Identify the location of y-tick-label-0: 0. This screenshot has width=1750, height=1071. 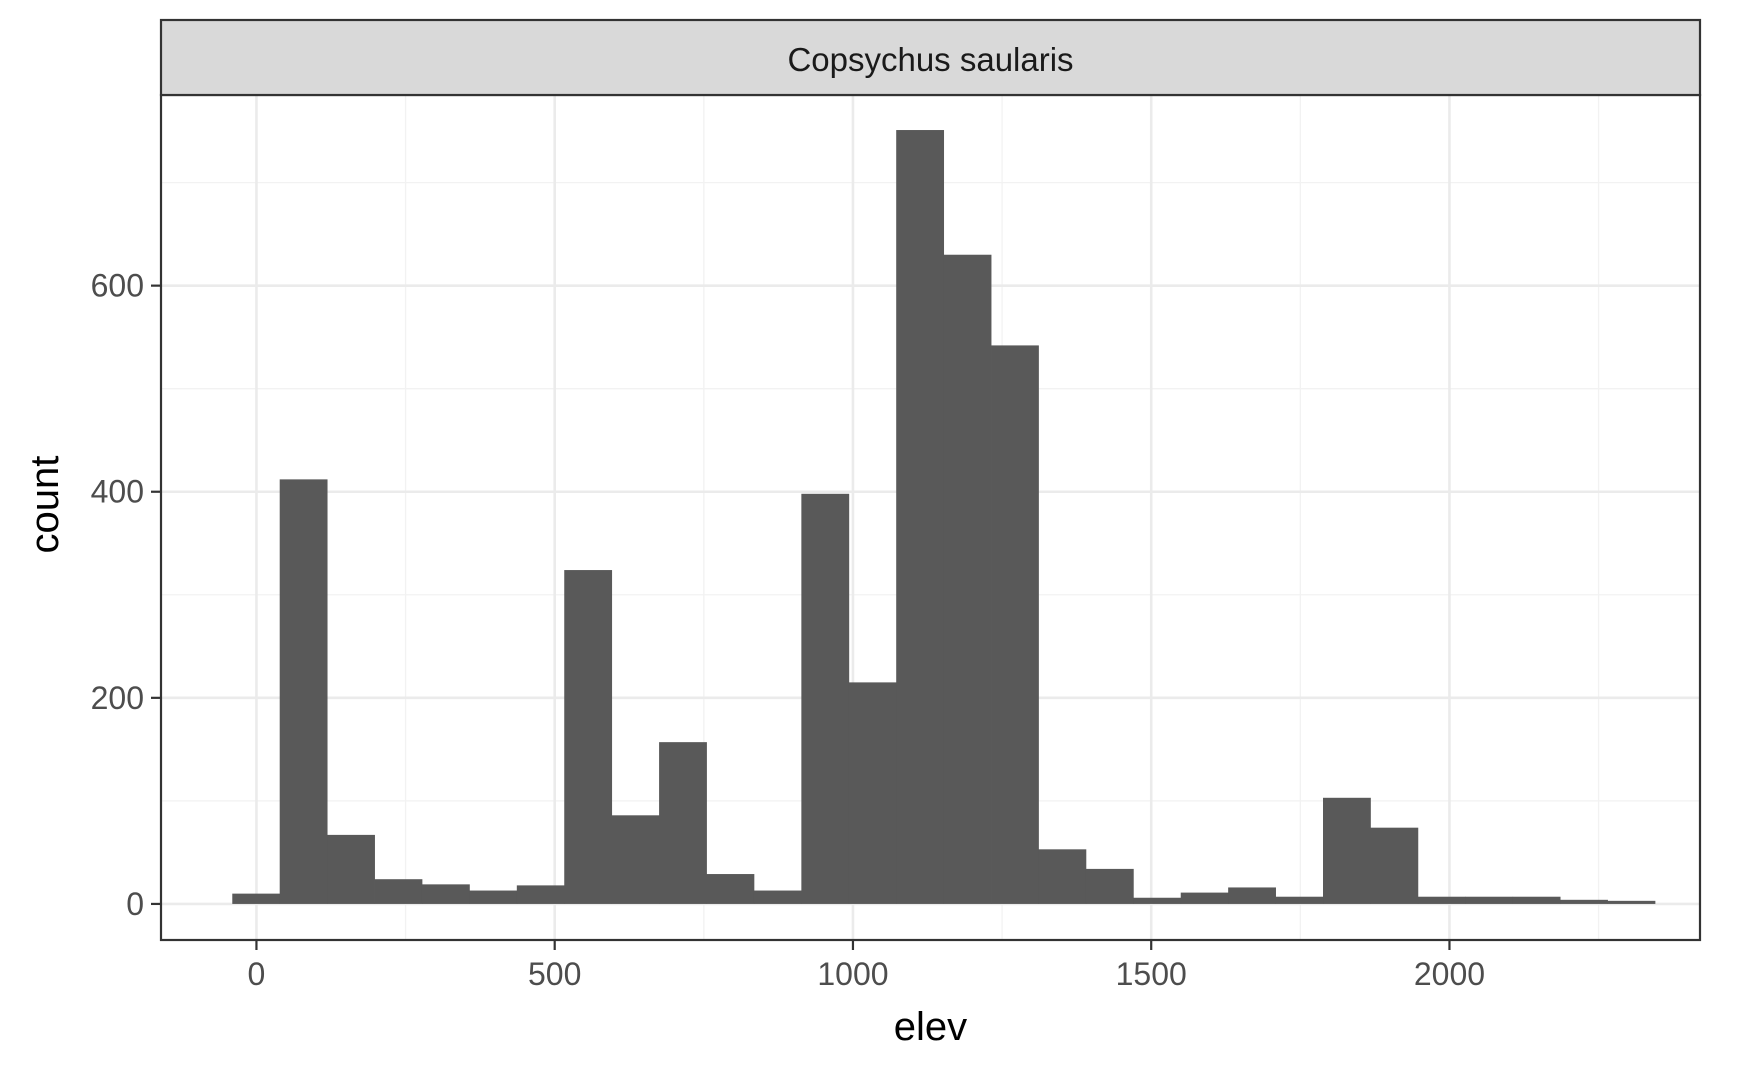
(135, 904).